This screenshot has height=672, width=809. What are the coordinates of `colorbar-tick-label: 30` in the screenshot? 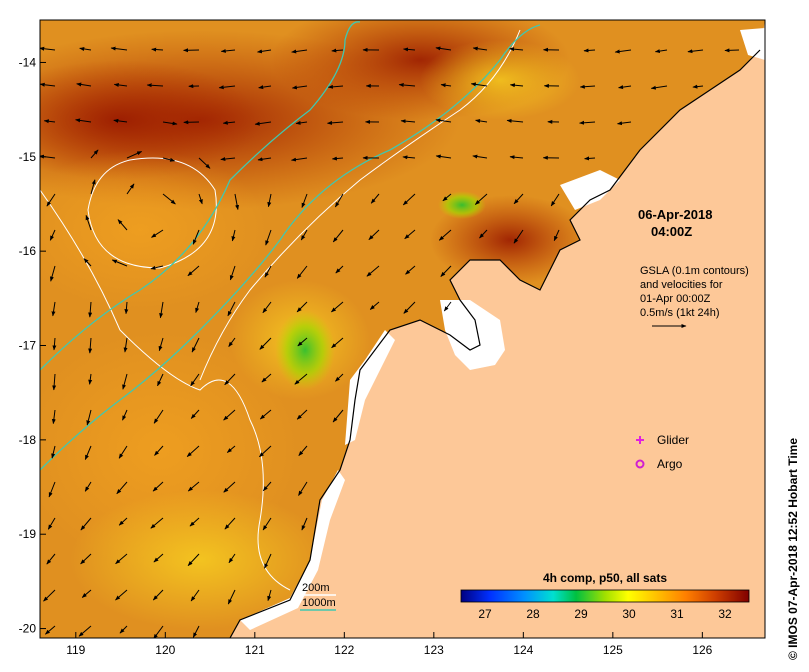 It's located at (629, 614).